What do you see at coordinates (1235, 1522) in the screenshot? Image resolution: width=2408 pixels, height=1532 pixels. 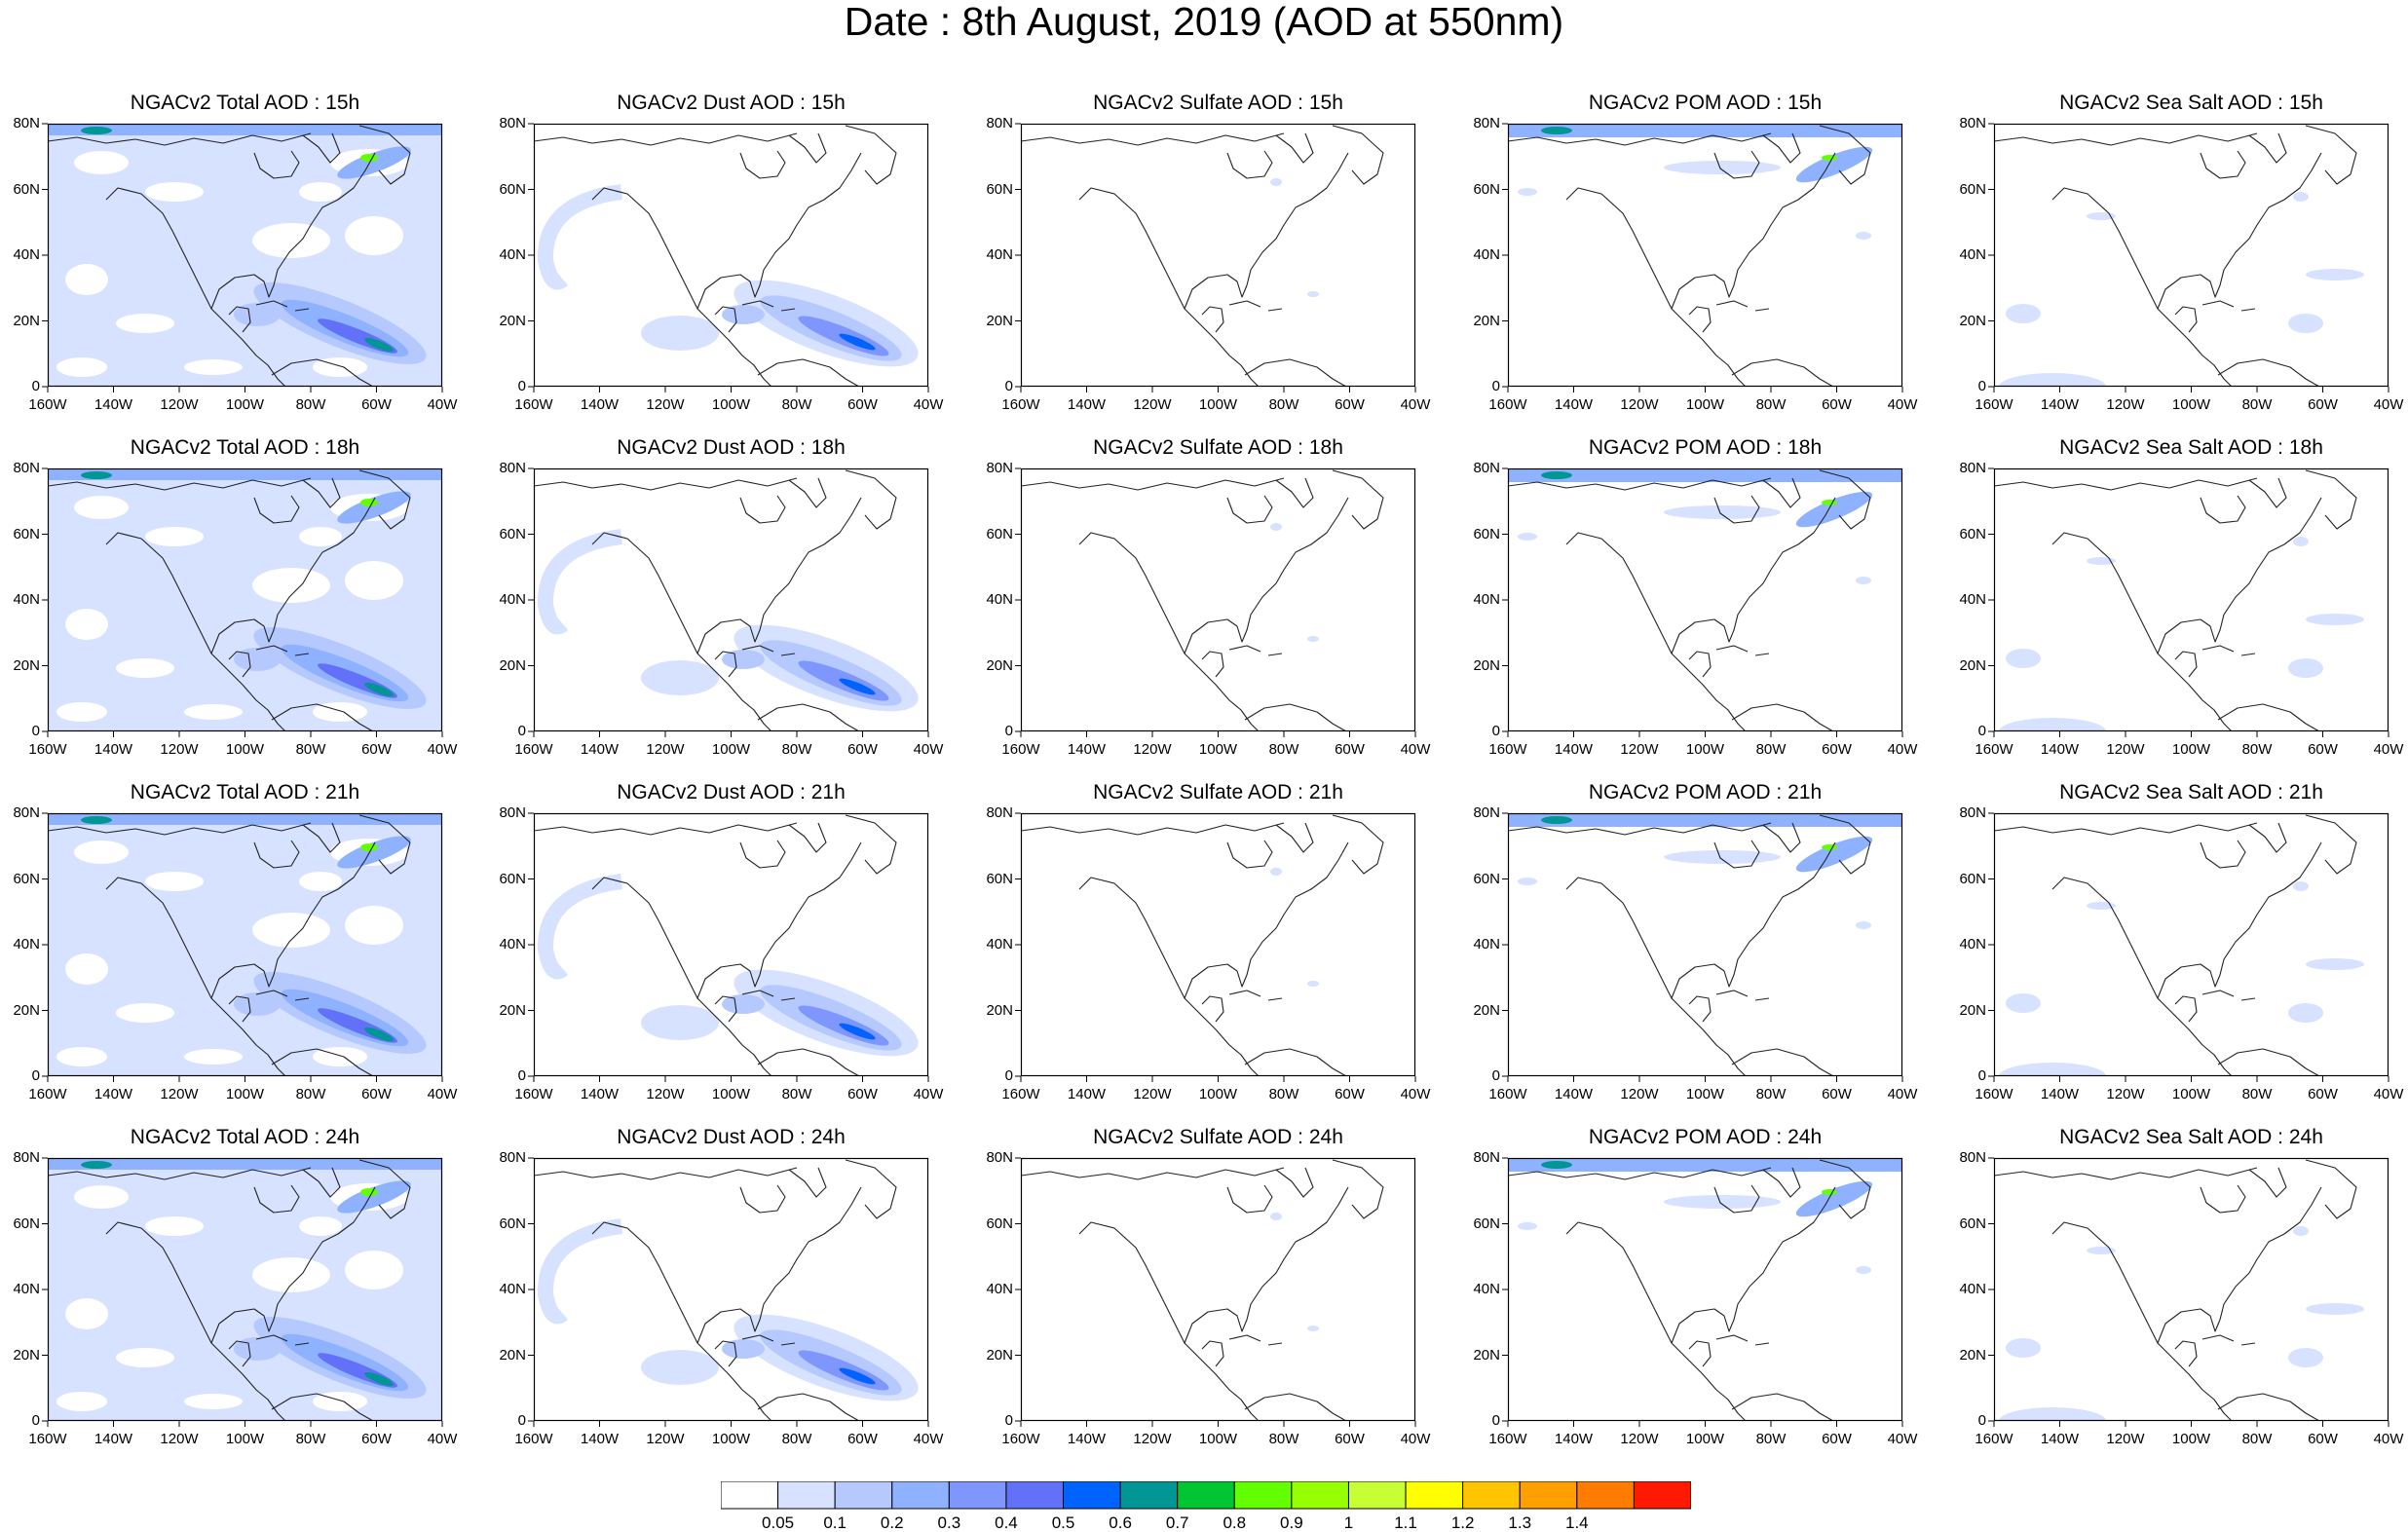 I see `colorbar-label: 0.8` at bounding box center [1235, 1522].